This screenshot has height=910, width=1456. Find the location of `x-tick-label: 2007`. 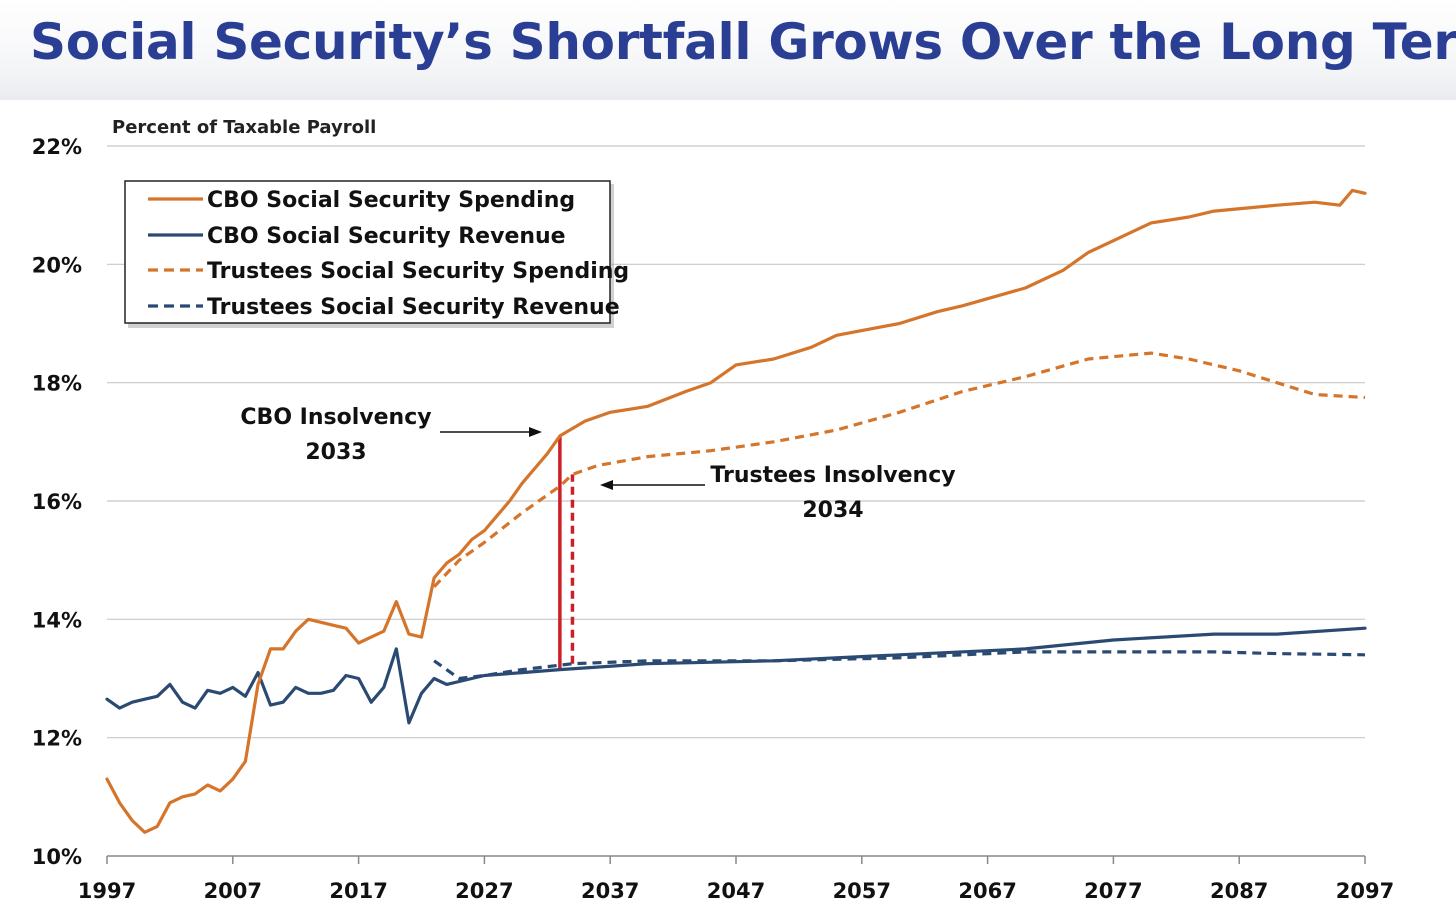

x-tick-label: 2007 is located at coordinates (233, 891).